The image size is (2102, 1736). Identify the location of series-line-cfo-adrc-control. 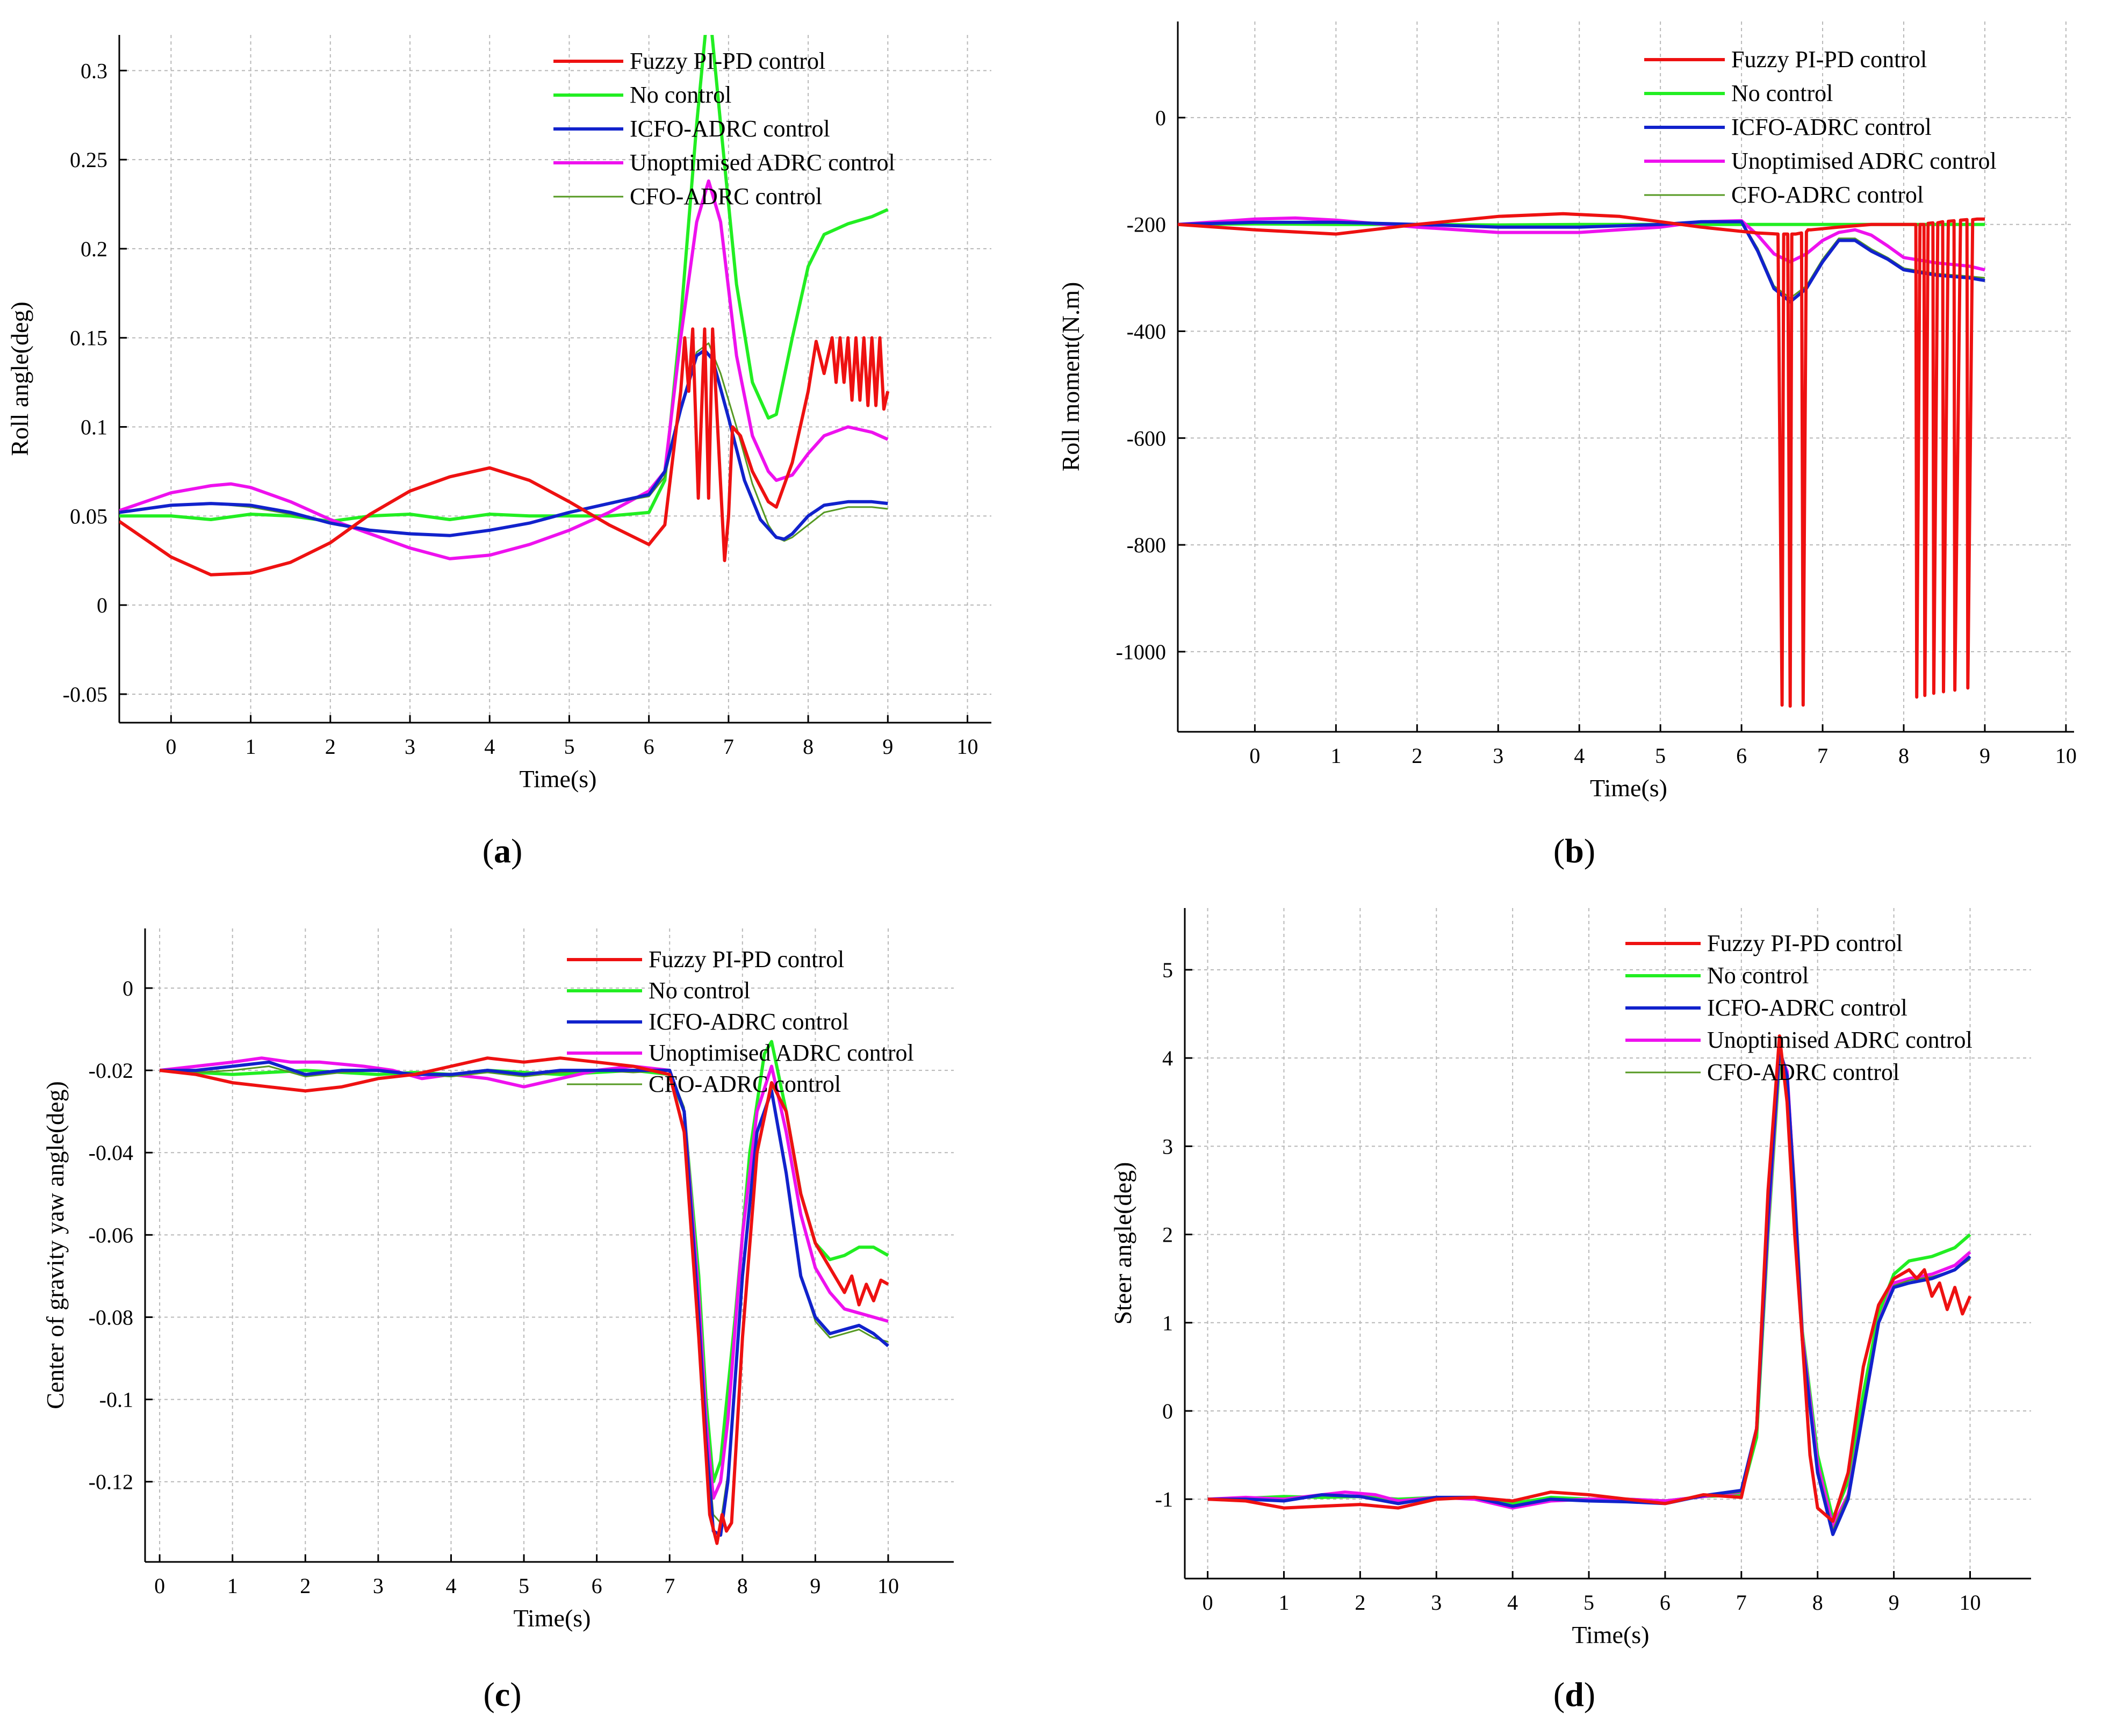
(503, 442).